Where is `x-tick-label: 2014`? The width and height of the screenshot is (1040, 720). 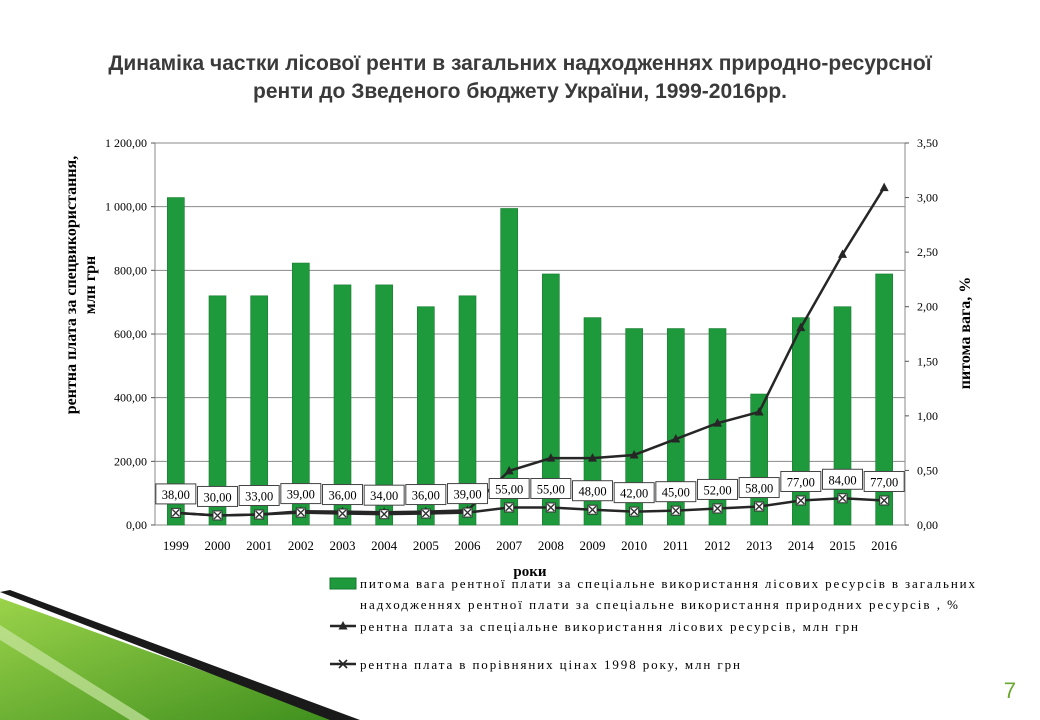
x-tick-label: 2014 is located at coordinates (801, 545).